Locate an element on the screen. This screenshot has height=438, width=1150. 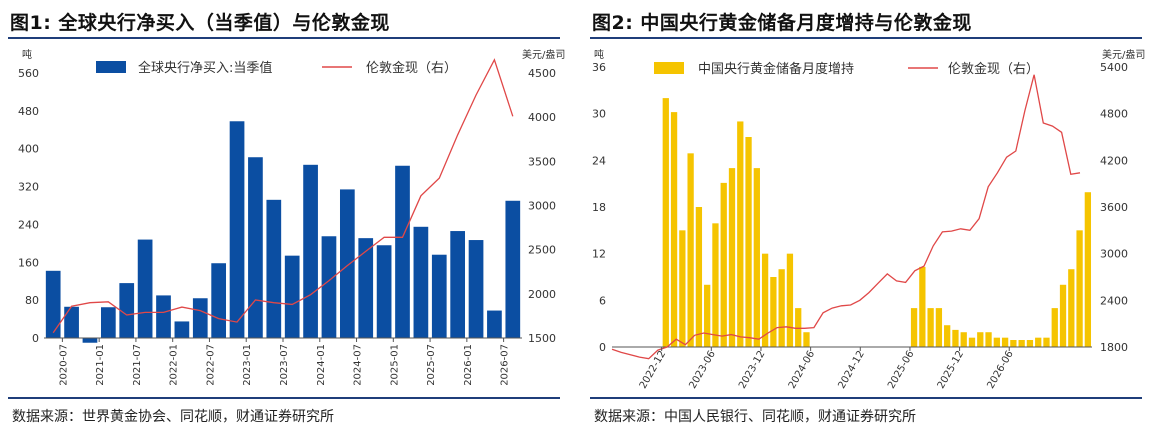
x-tick-2: 2024-06 is located at coordinates (802, 370).